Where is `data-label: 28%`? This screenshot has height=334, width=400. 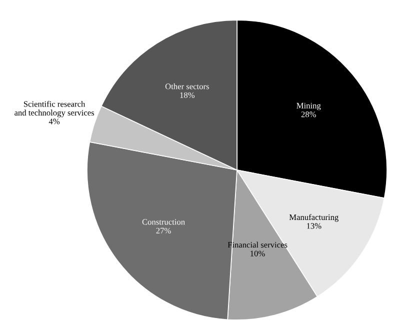
data-label: 28% is located at coordinates (308, 115).